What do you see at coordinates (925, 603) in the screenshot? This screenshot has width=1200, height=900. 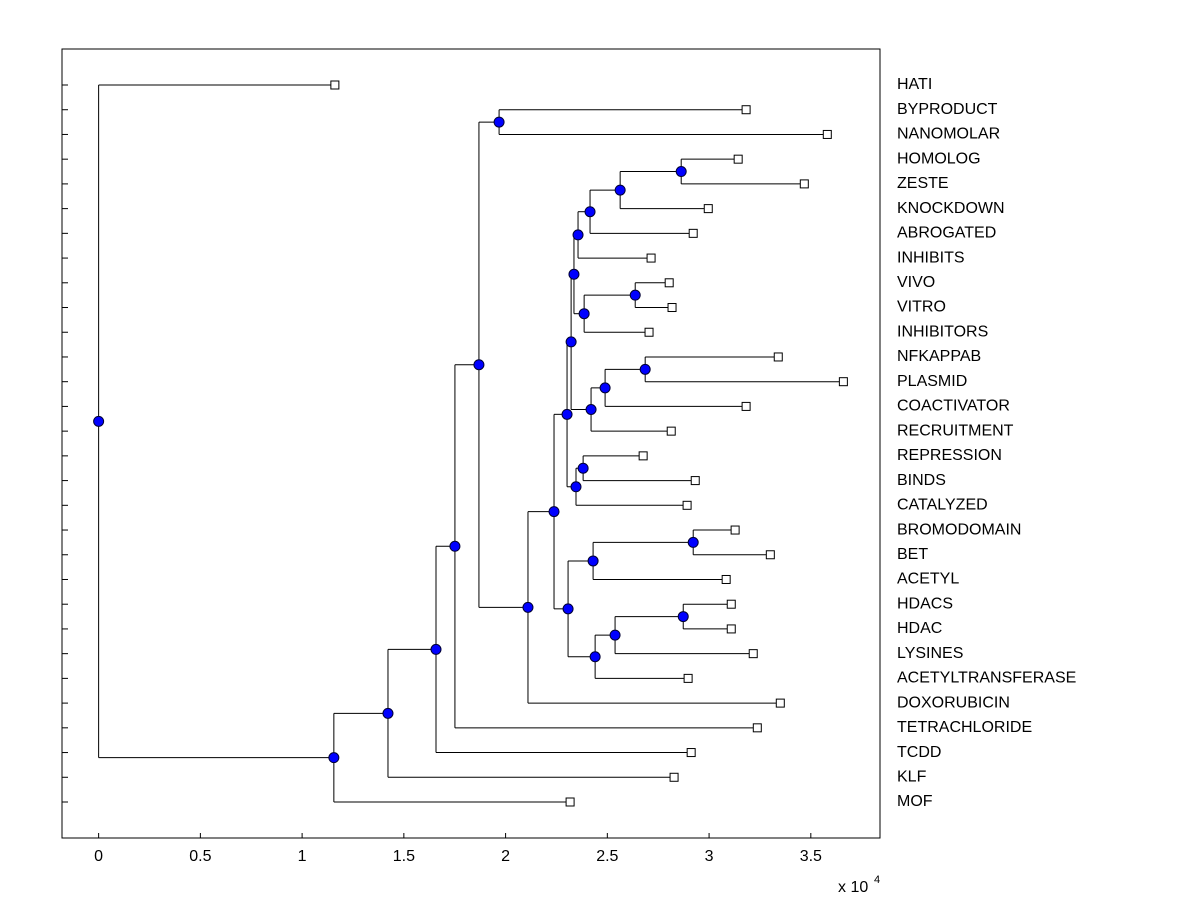 I see `leaf-label: HDACS` at bounding box center [925, 603].